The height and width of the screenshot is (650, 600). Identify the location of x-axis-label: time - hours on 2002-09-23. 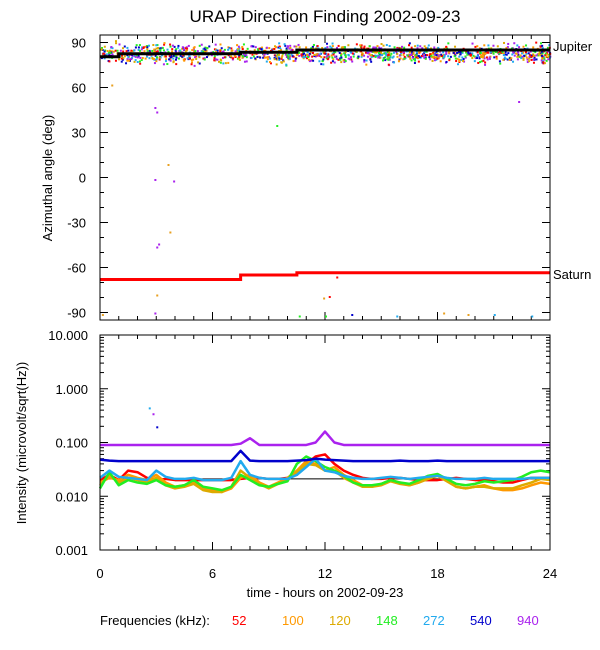
(325, 592).